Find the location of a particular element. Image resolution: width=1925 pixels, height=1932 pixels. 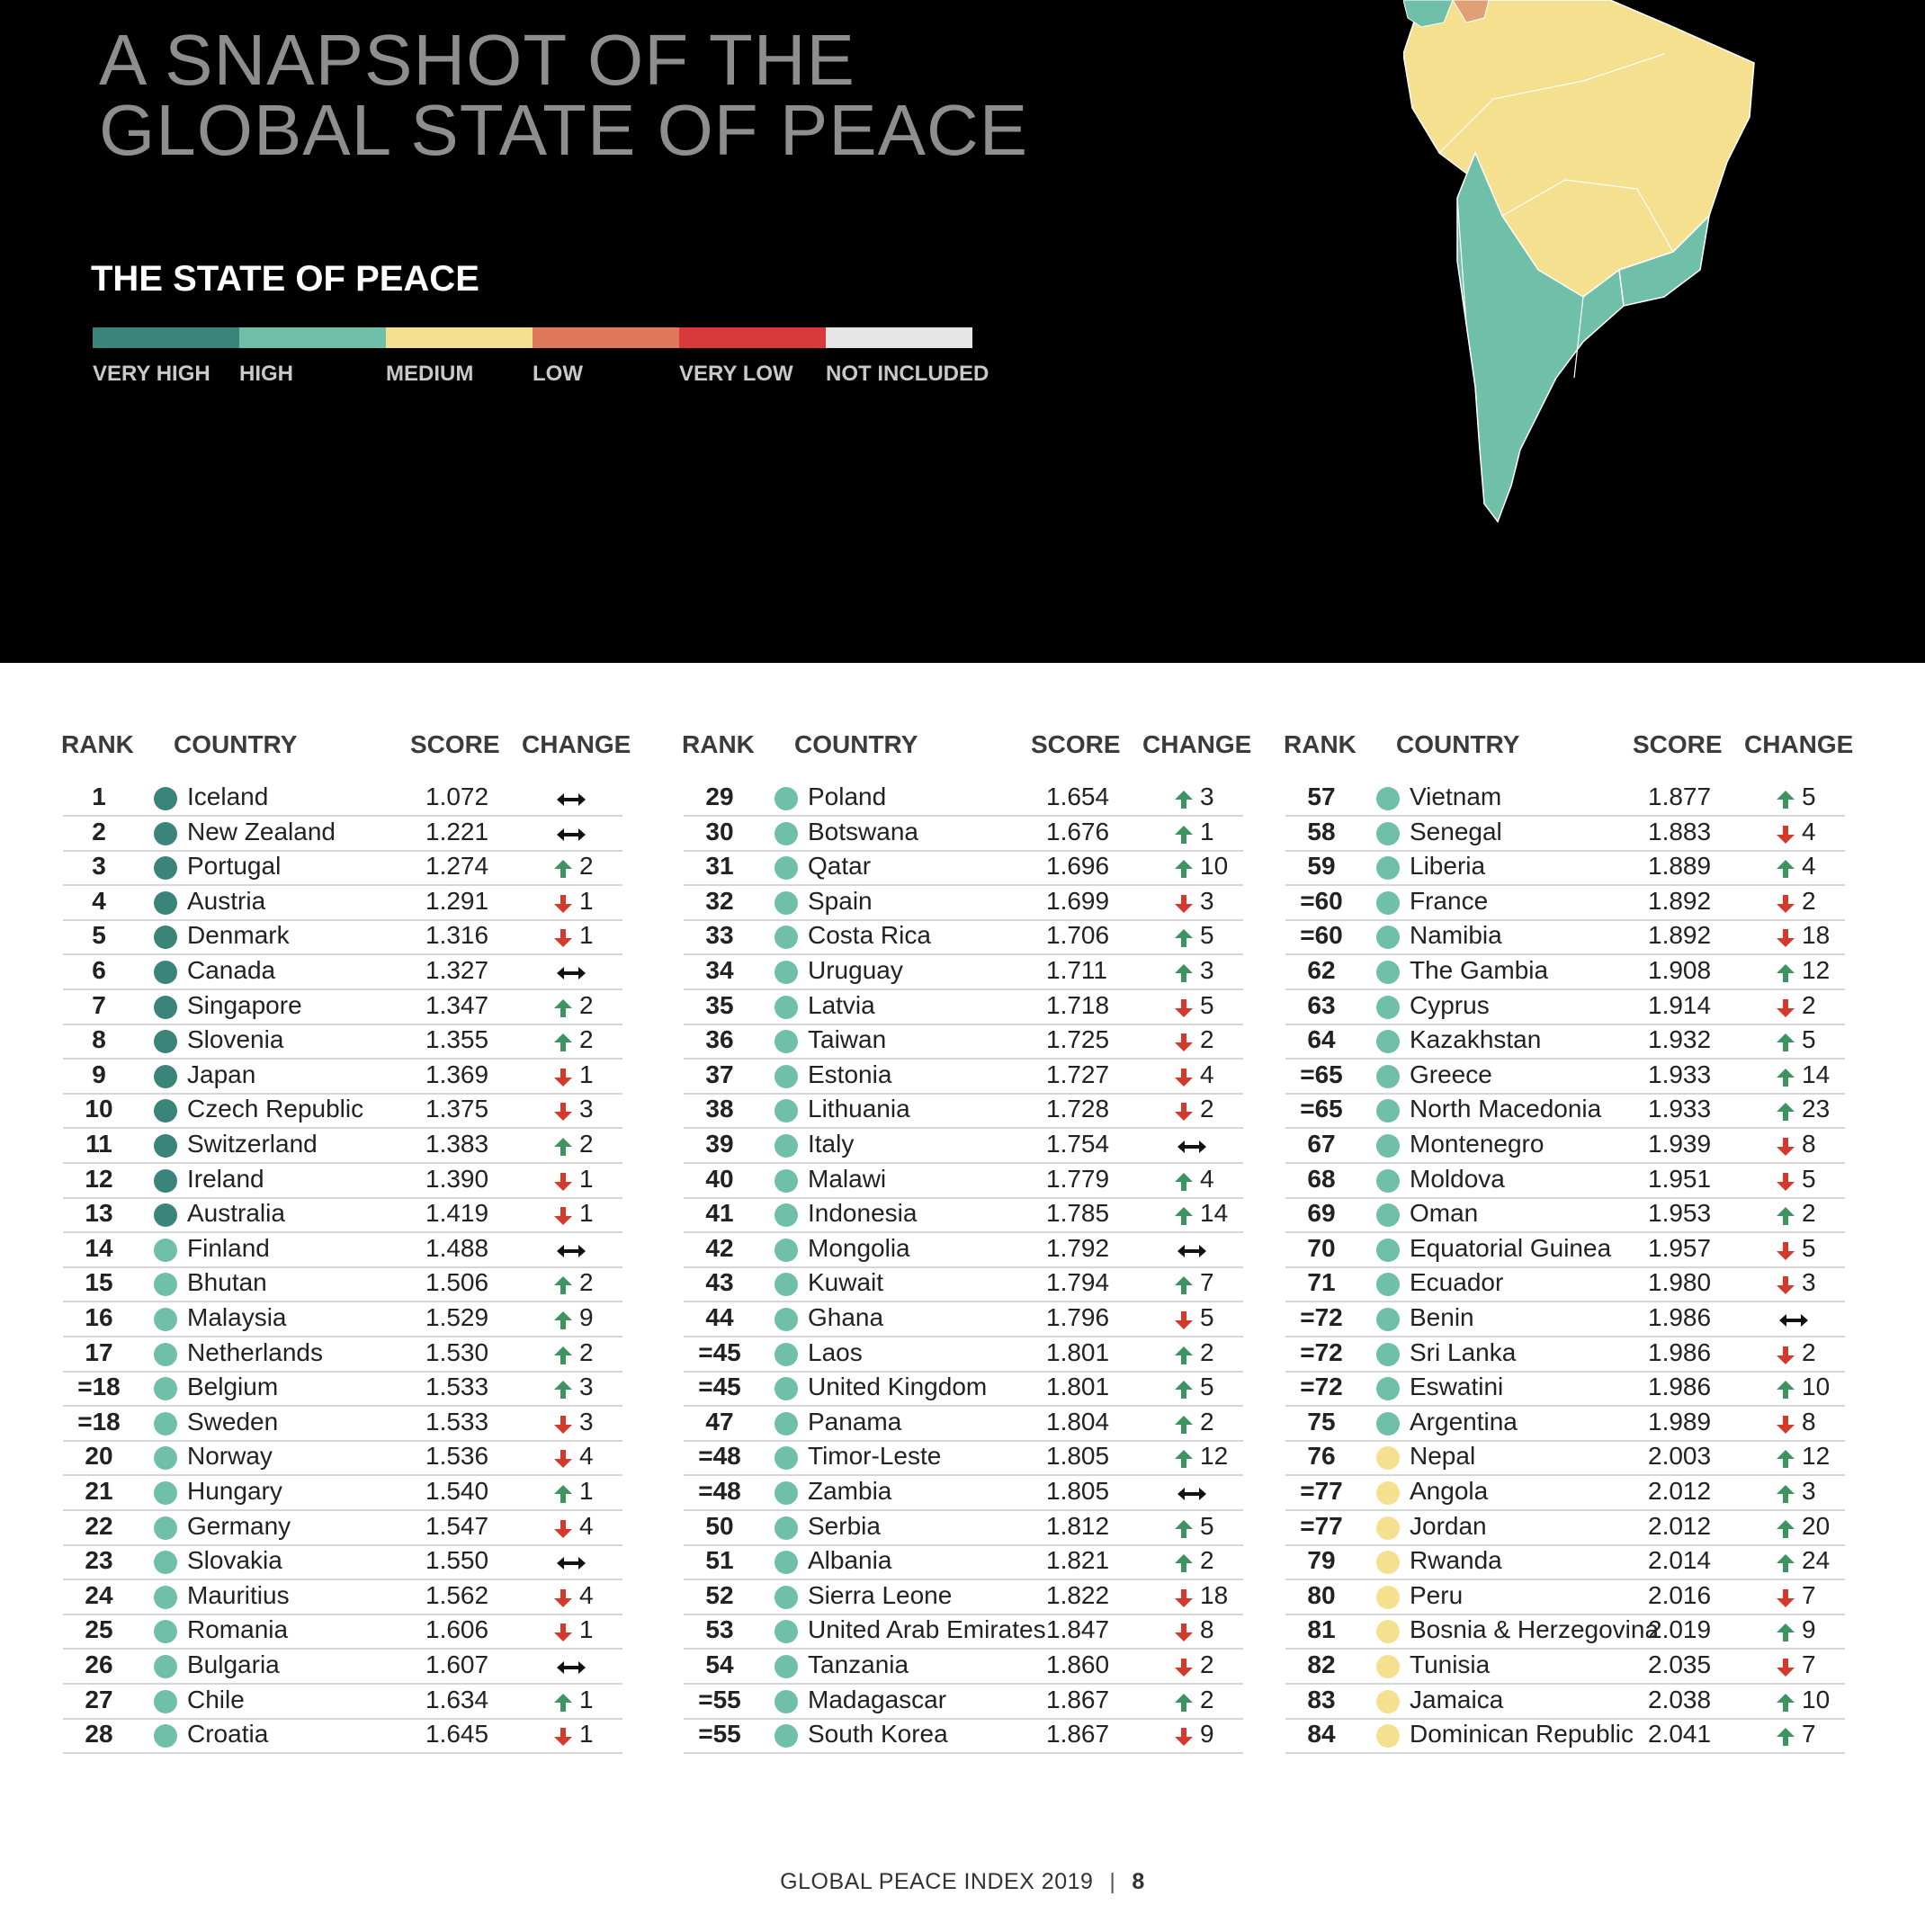

country-cell: The Gambia is located at coordinates (1479, 970).